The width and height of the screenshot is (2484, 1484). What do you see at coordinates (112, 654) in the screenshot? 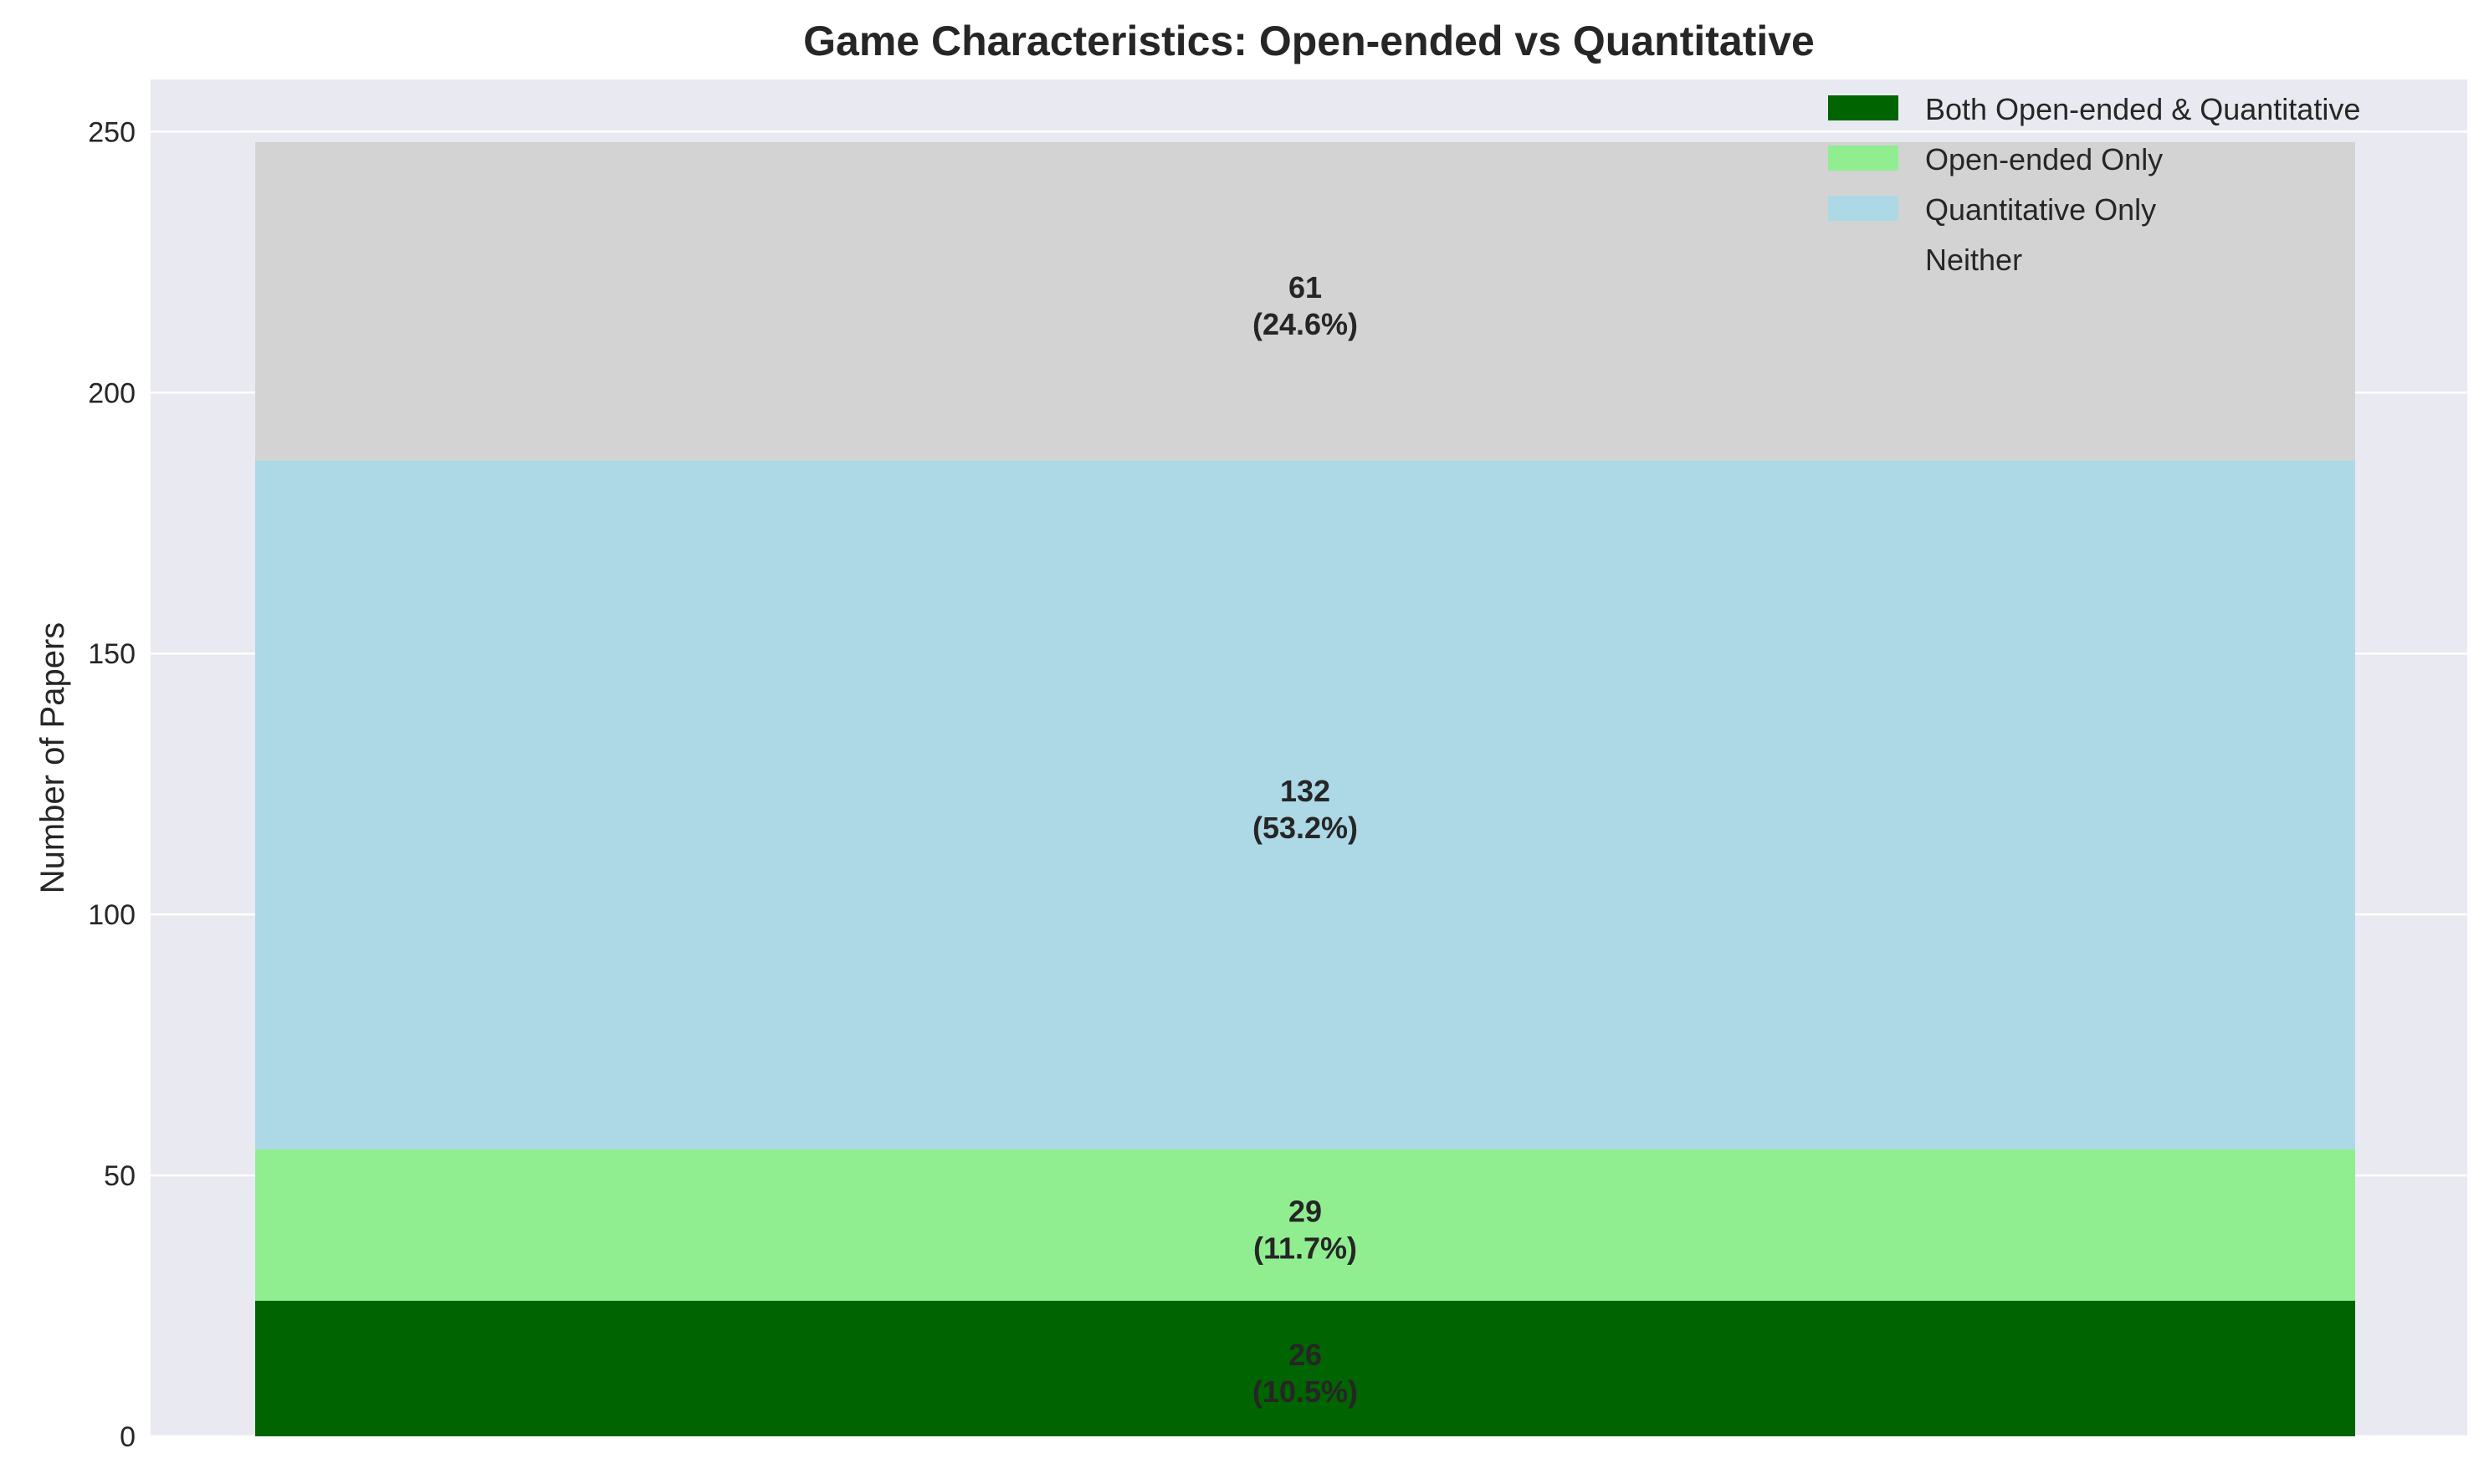
I see `y-tick-label: 150` at bounding box center [112, 654].